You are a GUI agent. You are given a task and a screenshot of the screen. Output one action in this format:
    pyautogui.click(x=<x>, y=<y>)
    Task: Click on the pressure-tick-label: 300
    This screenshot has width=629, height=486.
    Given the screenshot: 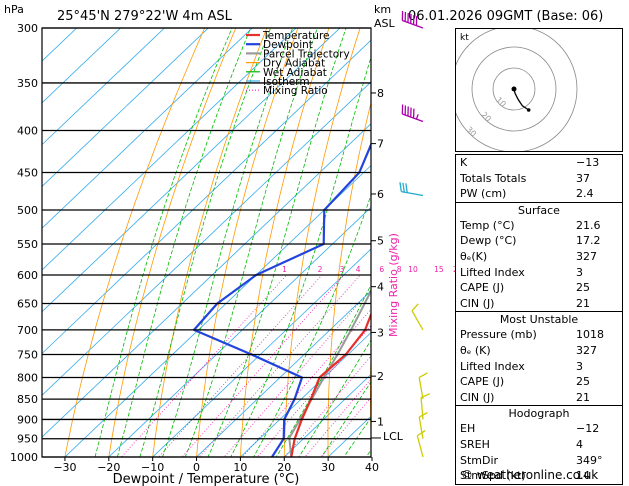 What is the action you would take?
    pyautogui.click(x=27, y=28)
    